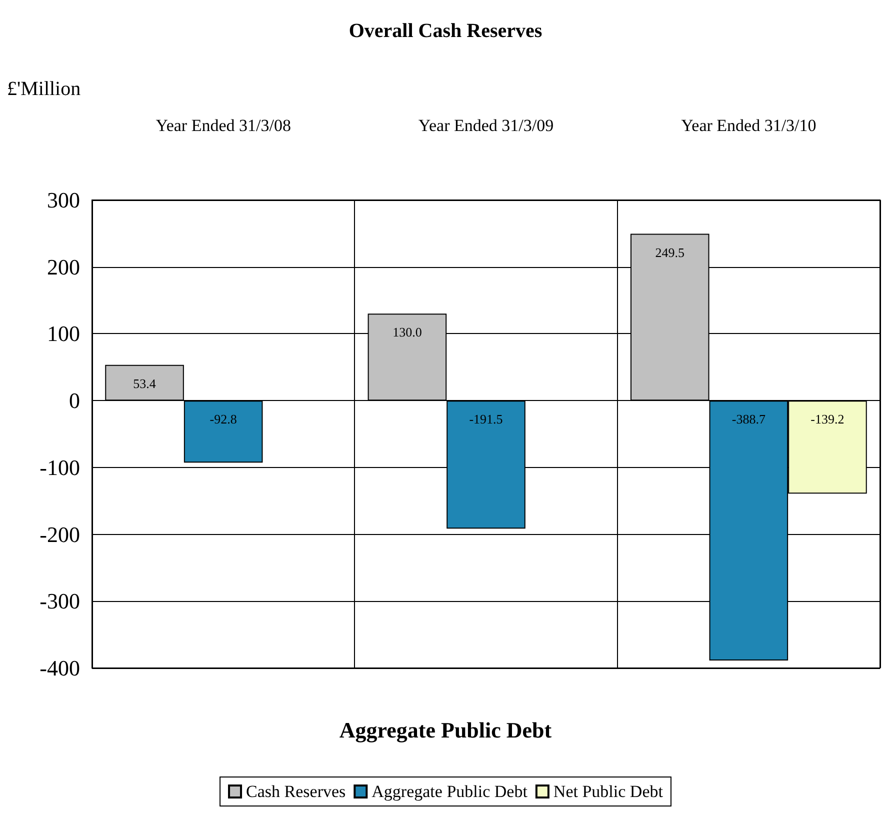  I want to click on y-tick-label: -400, so click(60, 668).